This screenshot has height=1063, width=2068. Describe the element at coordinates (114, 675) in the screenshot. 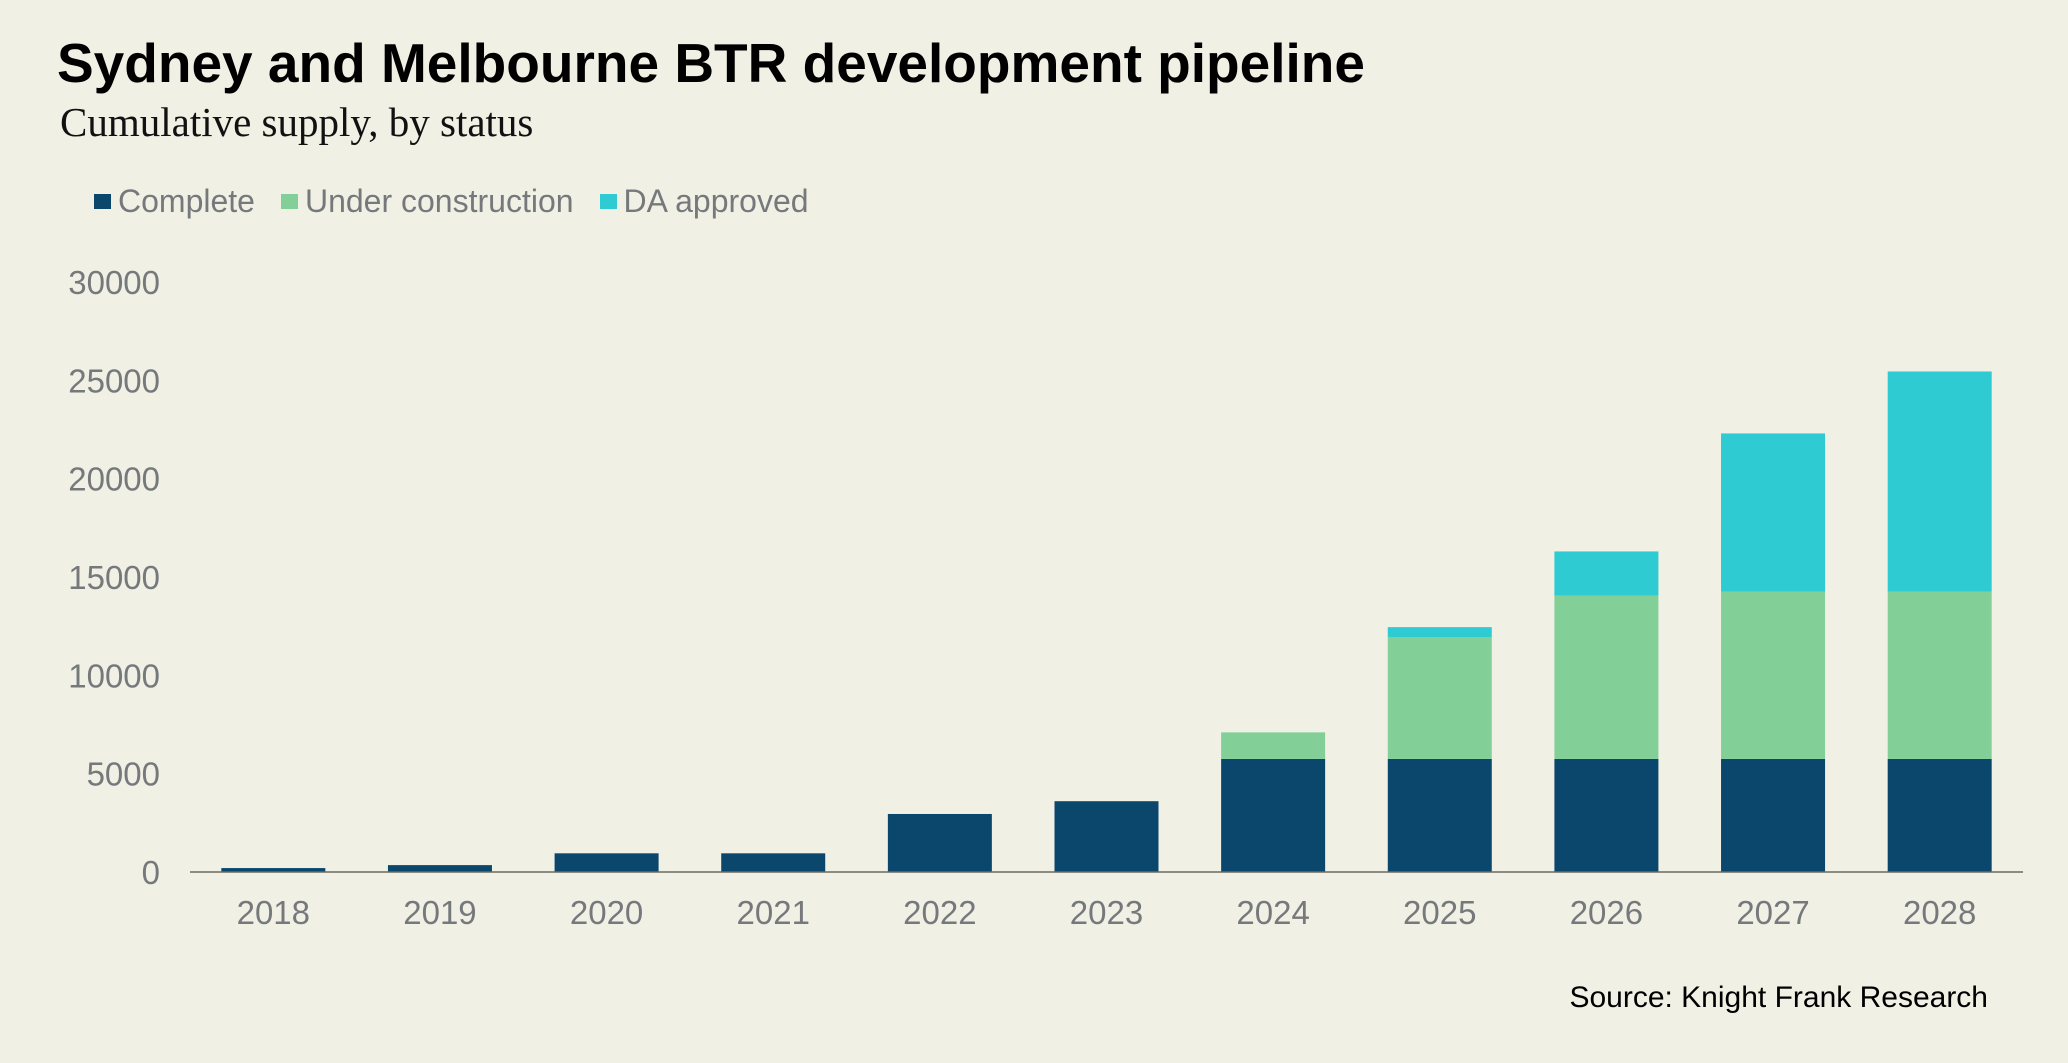

I see `y-tick-label: 10000` at that location.